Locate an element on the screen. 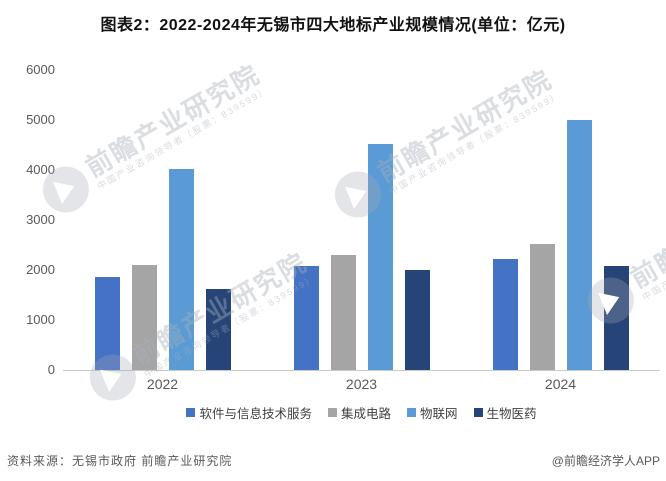 This screenshot has width=666, height=481. legend-item: 集成电路 is located at coordinates (359, 412).